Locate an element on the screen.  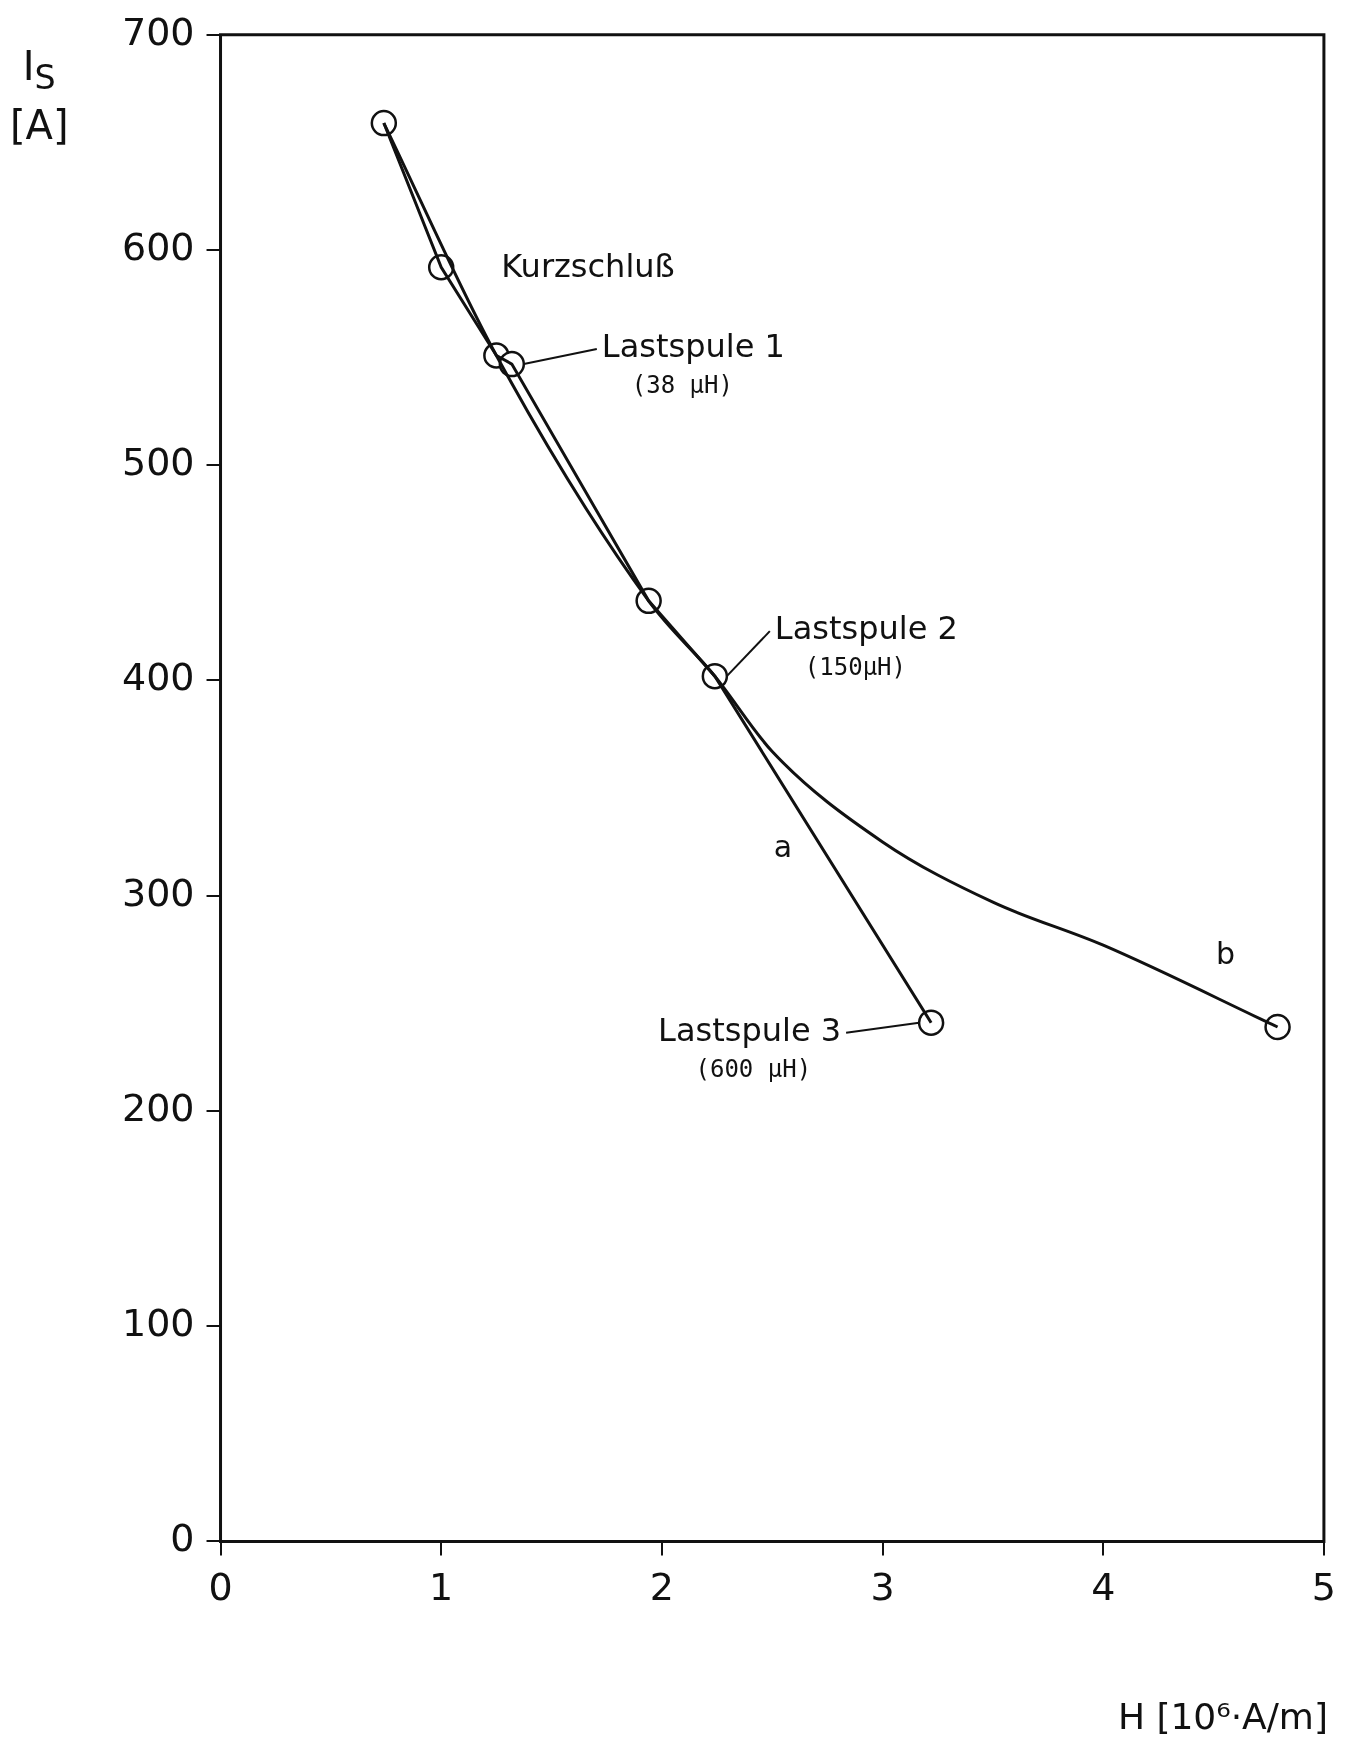
annotation: Lastspule 2 (150µH) is located at coordinates (866, 645).